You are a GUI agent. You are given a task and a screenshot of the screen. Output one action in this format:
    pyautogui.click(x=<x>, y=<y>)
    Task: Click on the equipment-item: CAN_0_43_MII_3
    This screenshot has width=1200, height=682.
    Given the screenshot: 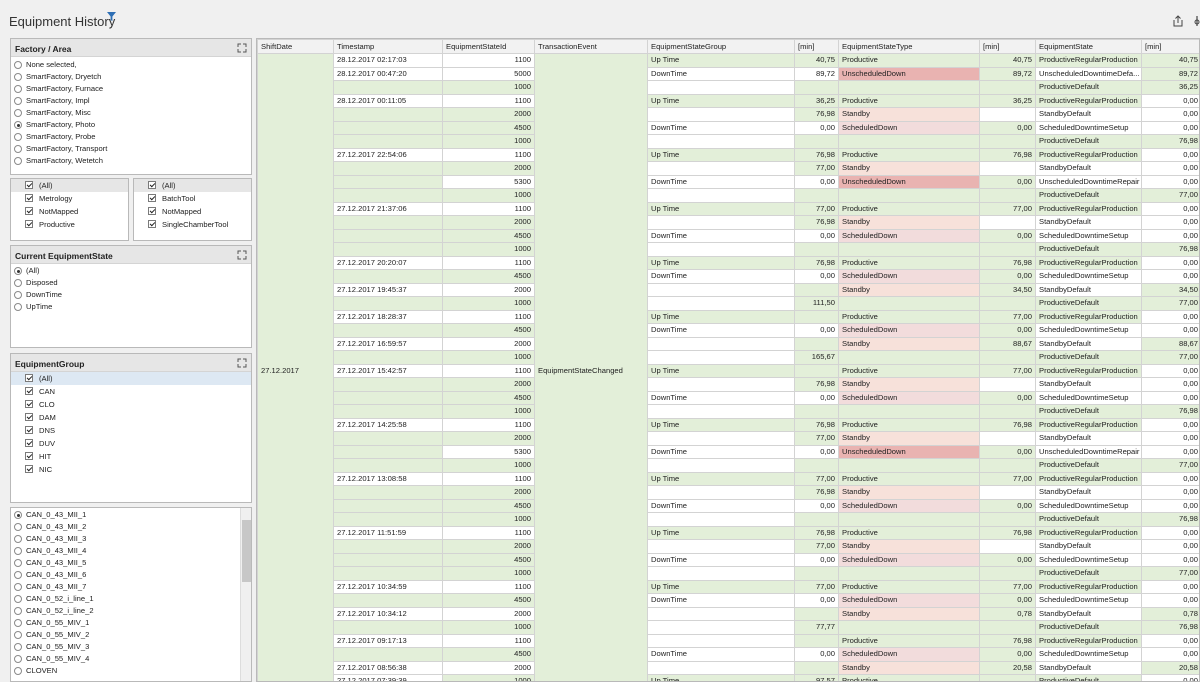 What is the action you would take?
    pyautogui.click(x=131, y=539)
    